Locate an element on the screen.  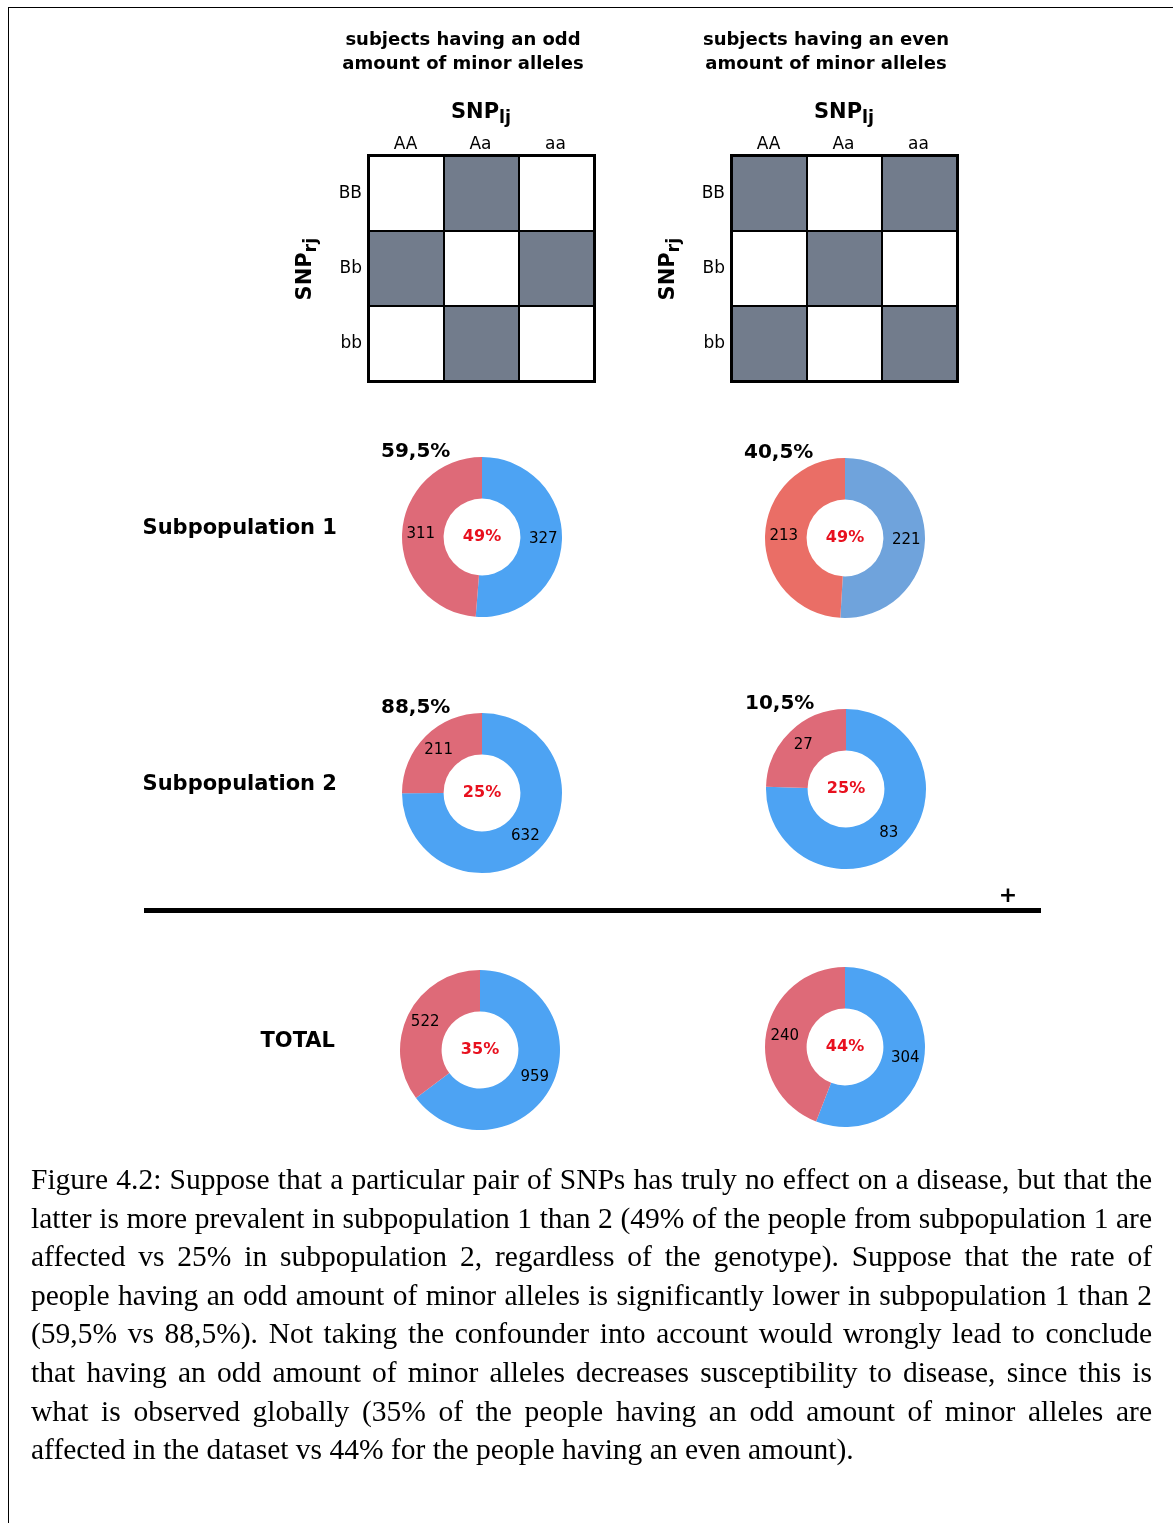
data-label: 304 is located at coordinates (905, 1057).